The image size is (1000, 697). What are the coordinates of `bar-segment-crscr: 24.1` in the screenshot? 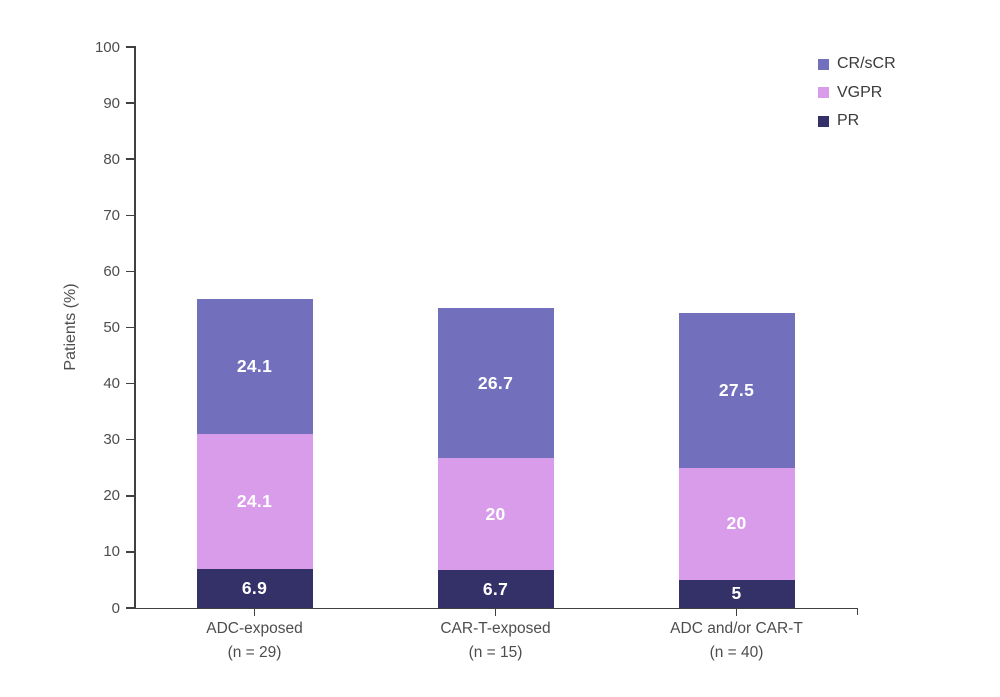 It's located at (254, 366).